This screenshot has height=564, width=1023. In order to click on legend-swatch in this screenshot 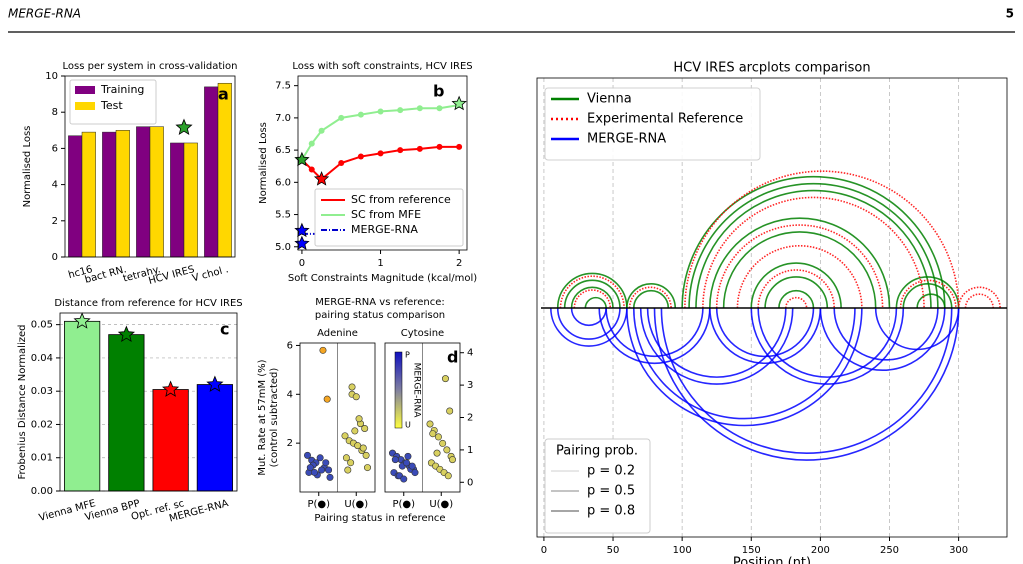, I will do `click(85, 106)`.